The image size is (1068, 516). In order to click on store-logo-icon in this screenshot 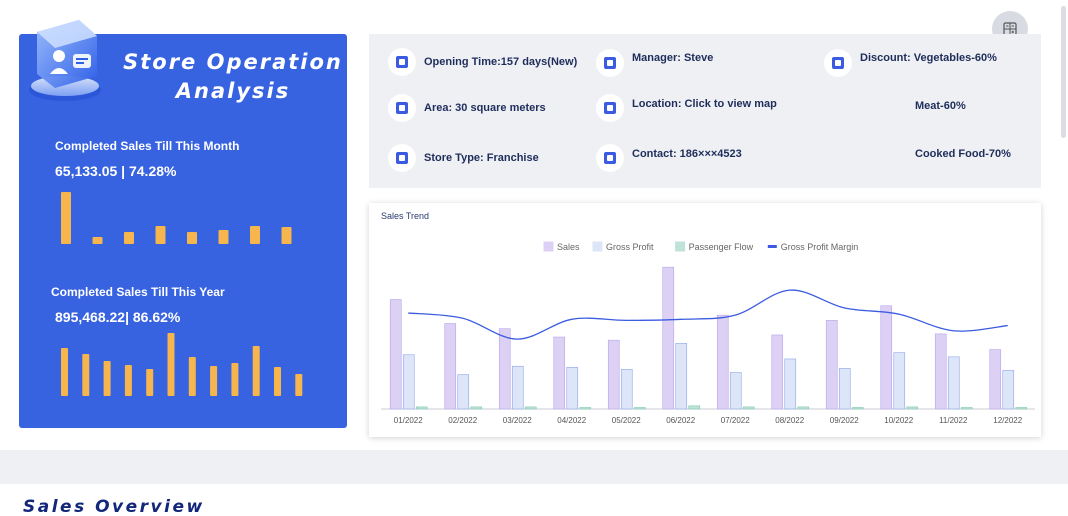, I will do `click(65, 60)`.